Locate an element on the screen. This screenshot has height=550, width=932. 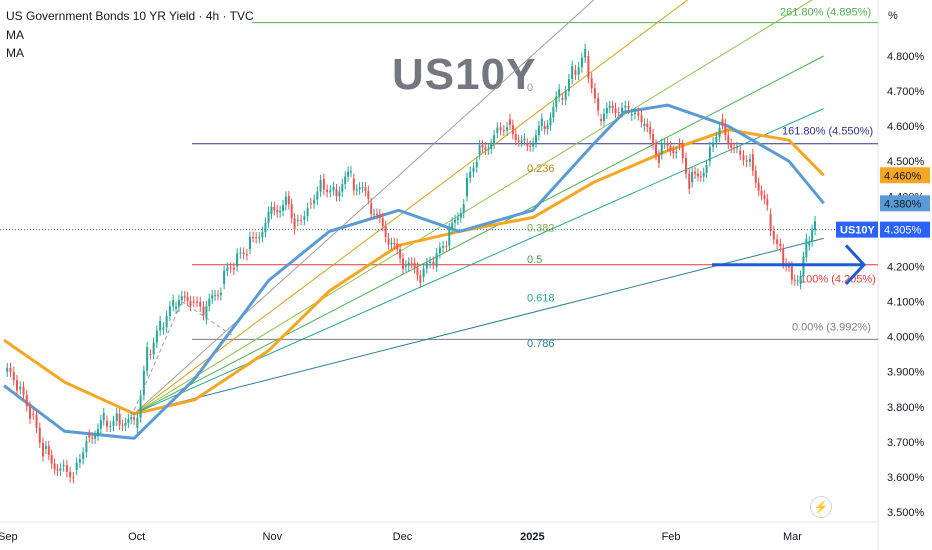
price-tag-label: 4.305% is located at coordinates (903, 231).